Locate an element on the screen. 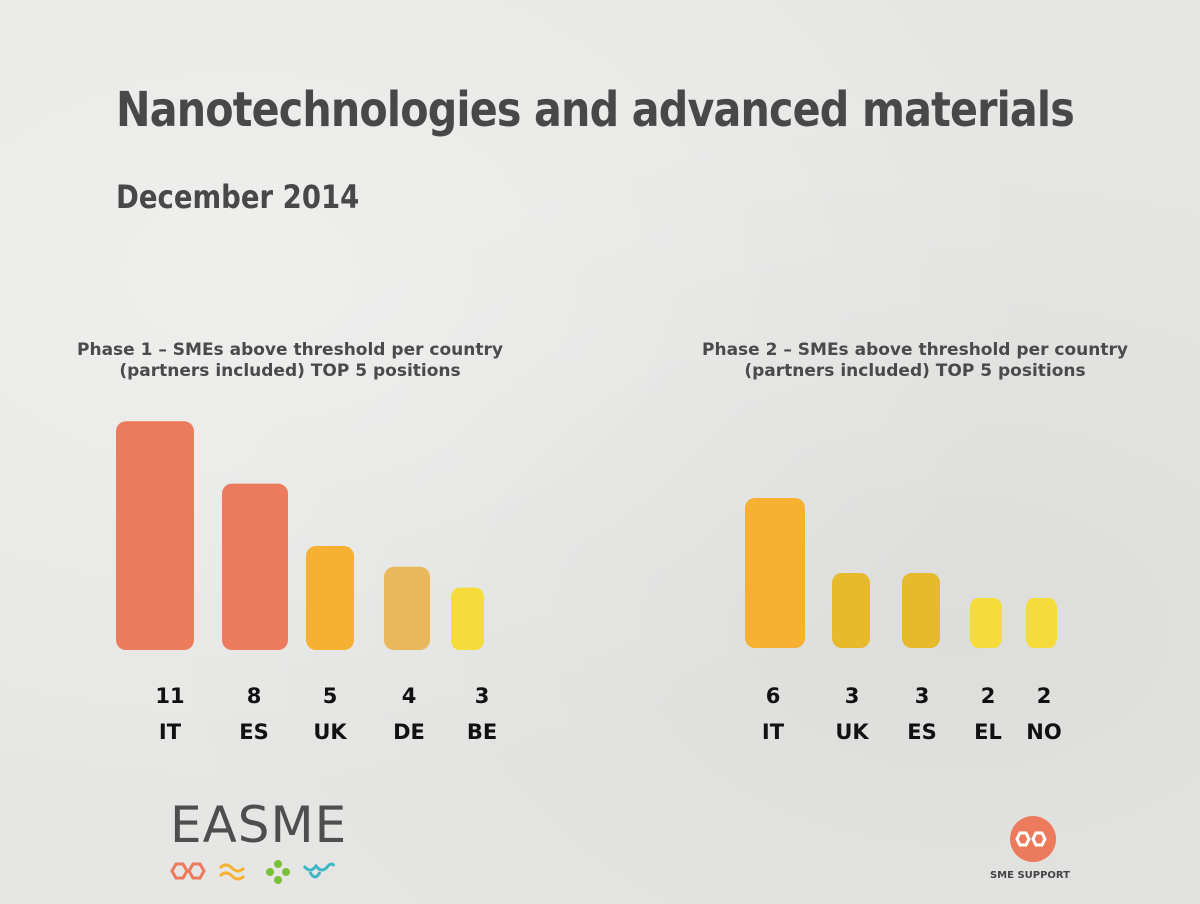  phase1-title-line2: (partners included) TOP 5 positions is located at coordinates (290, 371).